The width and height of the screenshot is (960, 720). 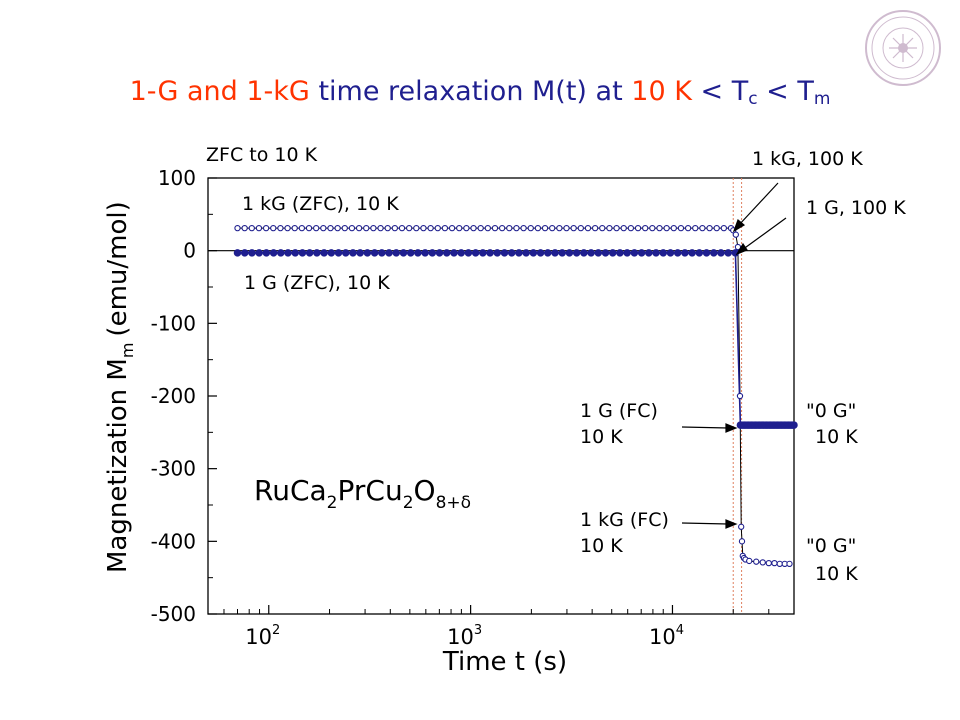 I want to click on x-tick-base: 10, so click(x=460, y=637).